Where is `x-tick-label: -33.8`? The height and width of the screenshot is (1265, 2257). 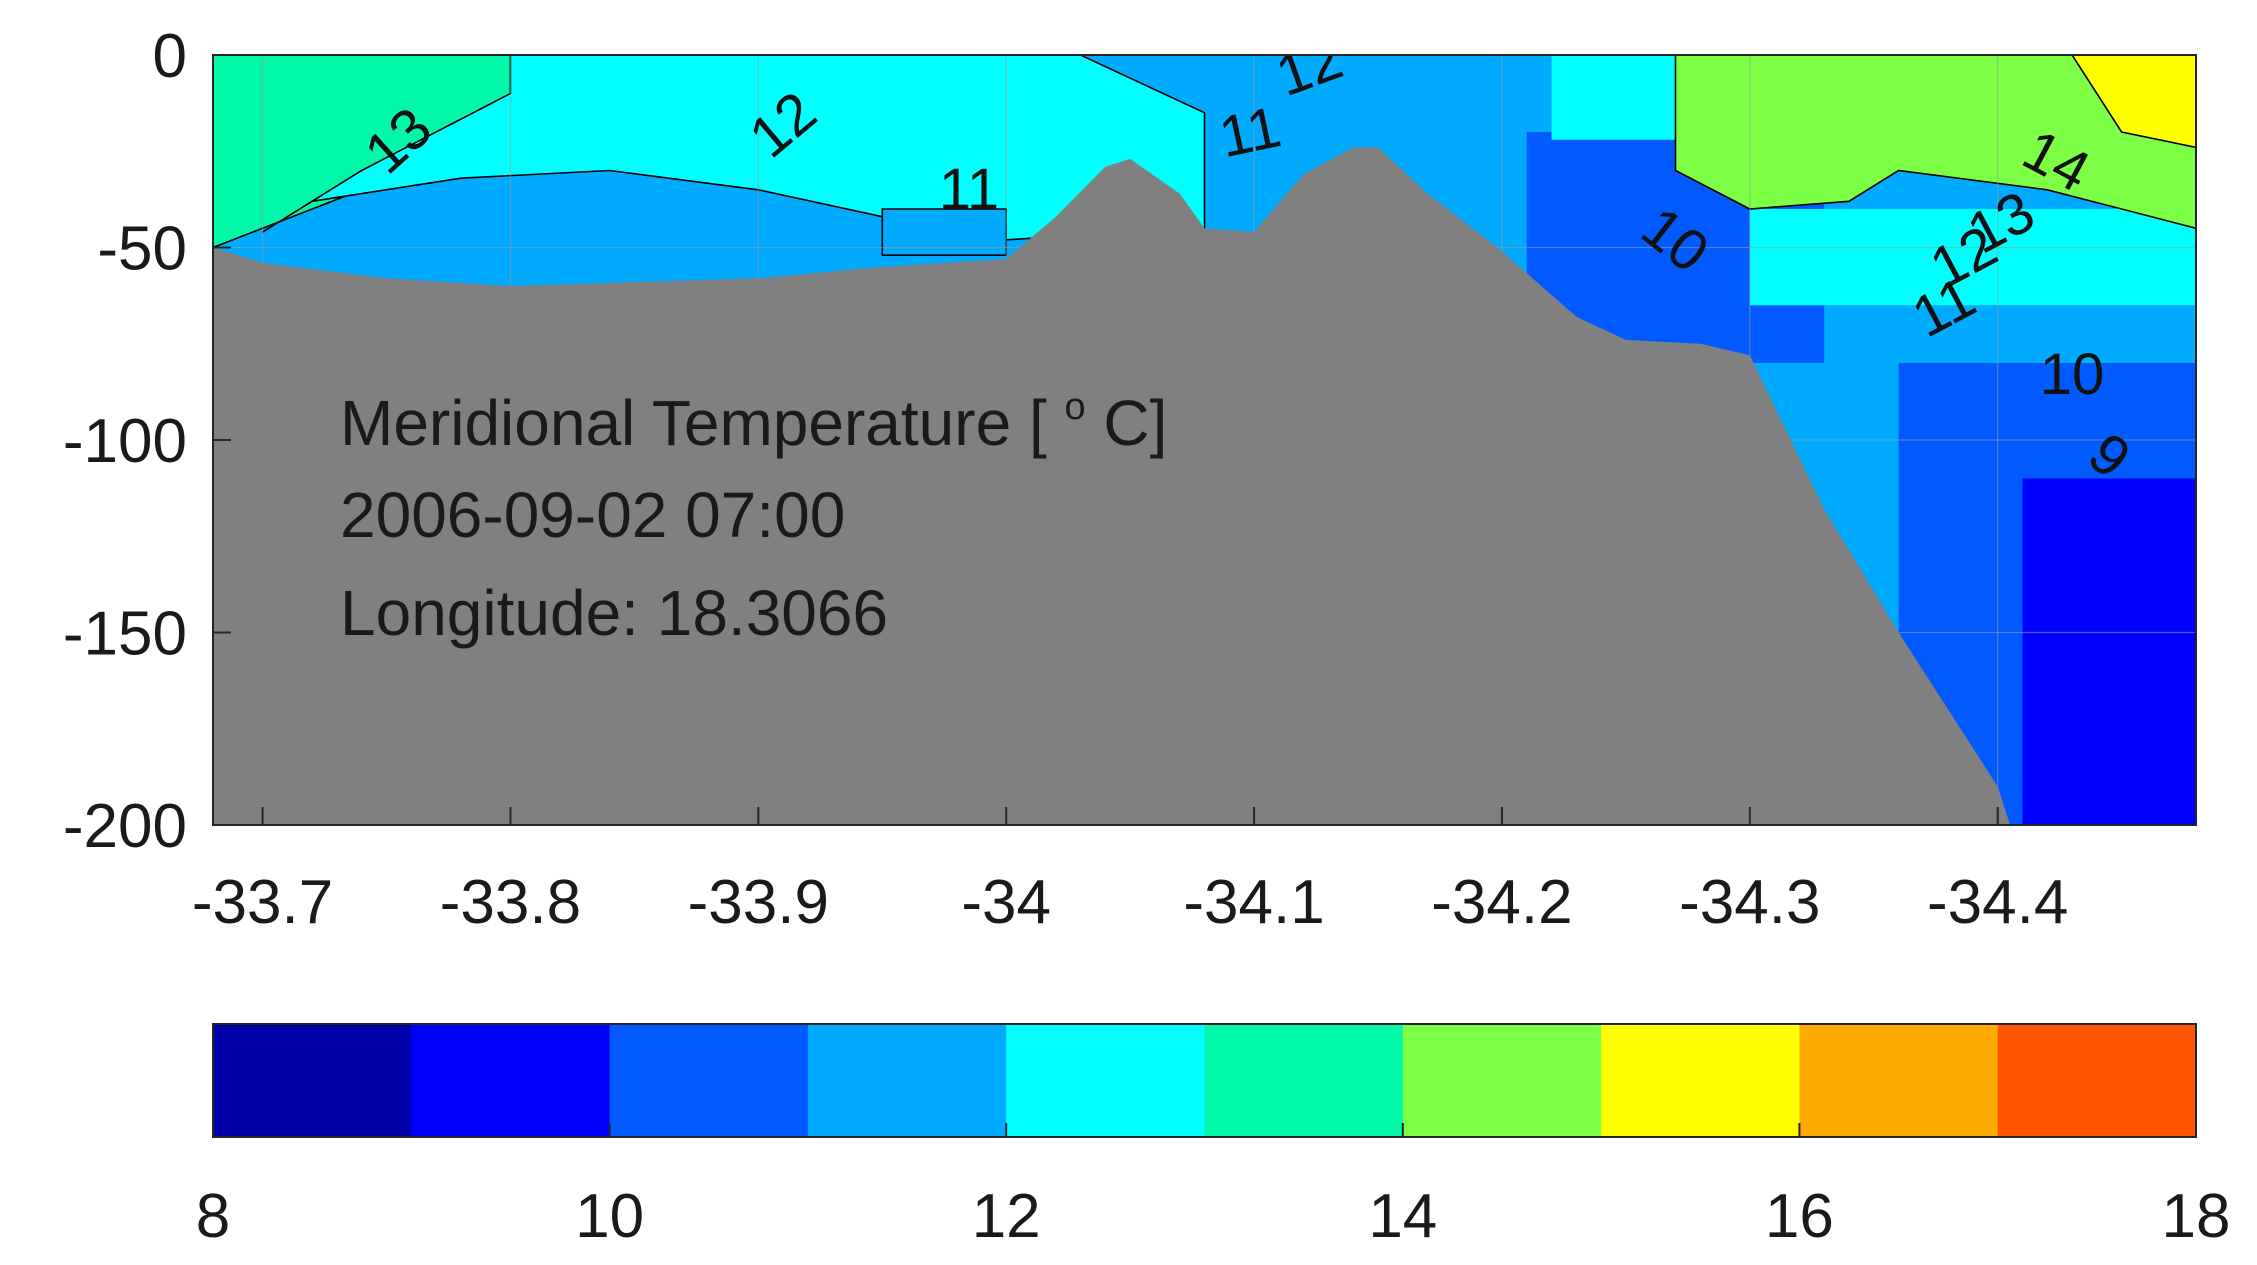
x-tick-label: -33.8 is located at coordinates (510, 902).